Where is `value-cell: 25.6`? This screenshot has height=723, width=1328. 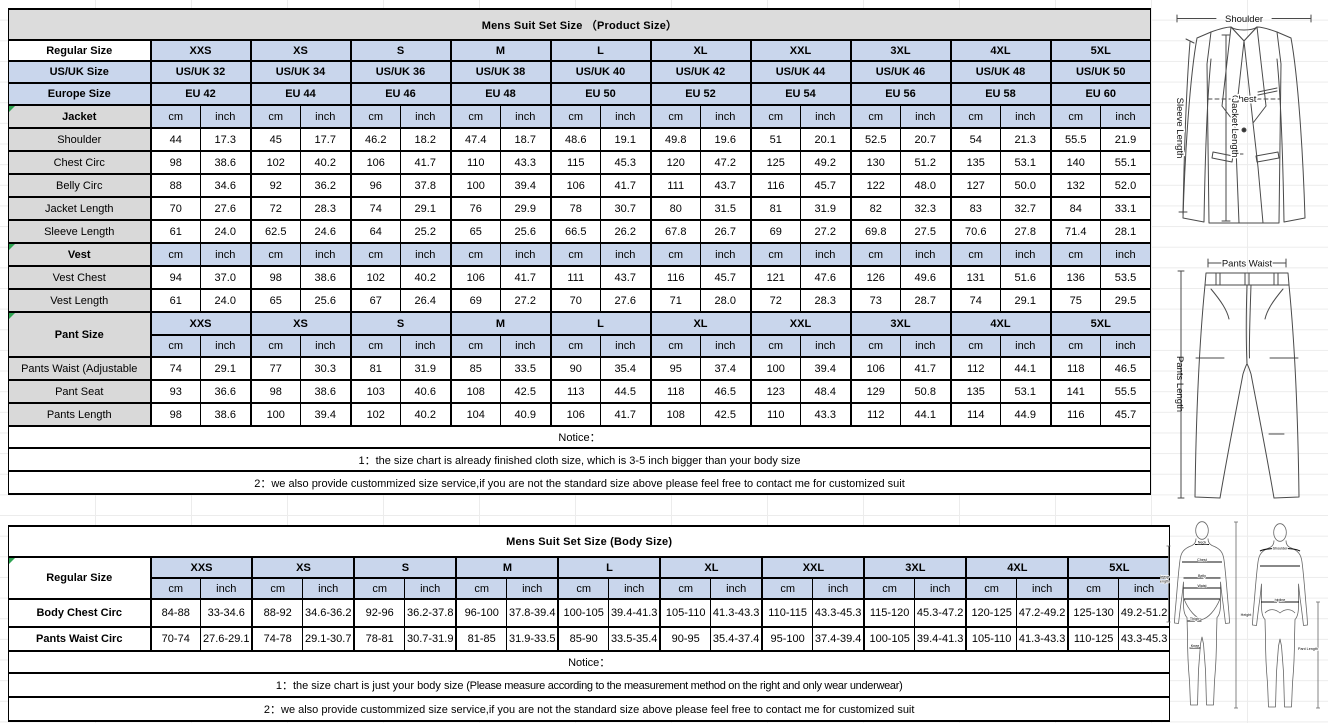
value-cell: 25.6 is located at coordinates (525, 231).